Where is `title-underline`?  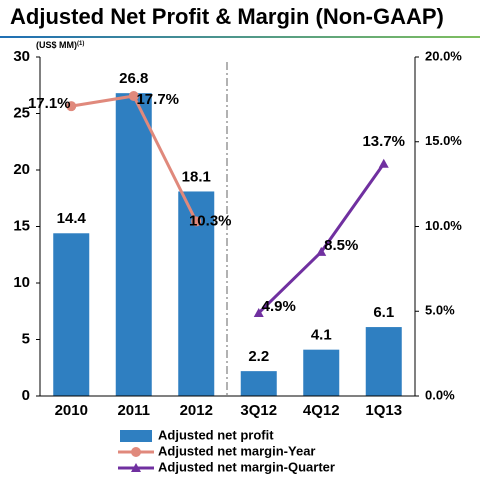
title-underline is located at coordinates (240, 37).